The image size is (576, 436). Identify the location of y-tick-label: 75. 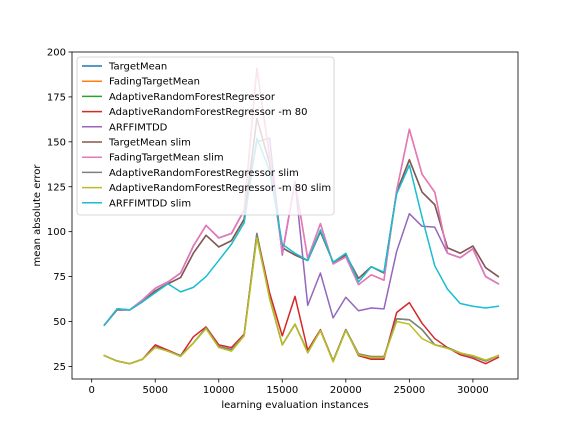
(59, 277).